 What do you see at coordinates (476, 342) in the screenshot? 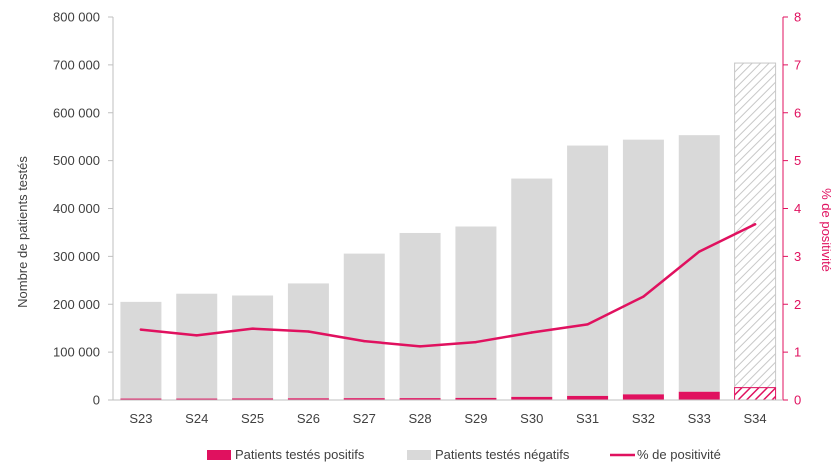
I see `positivity-point-S29` at bounding box center [476, 342].